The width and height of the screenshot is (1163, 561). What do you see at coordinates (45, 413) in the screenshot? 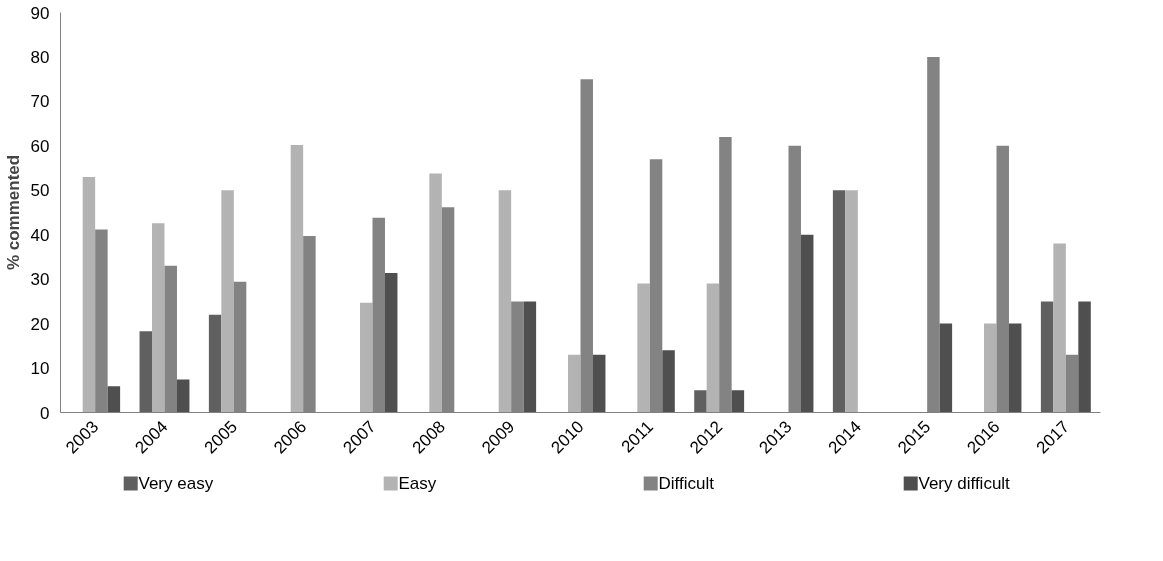
I see `y-tick-label: 0` at bounding box center [45, 413].